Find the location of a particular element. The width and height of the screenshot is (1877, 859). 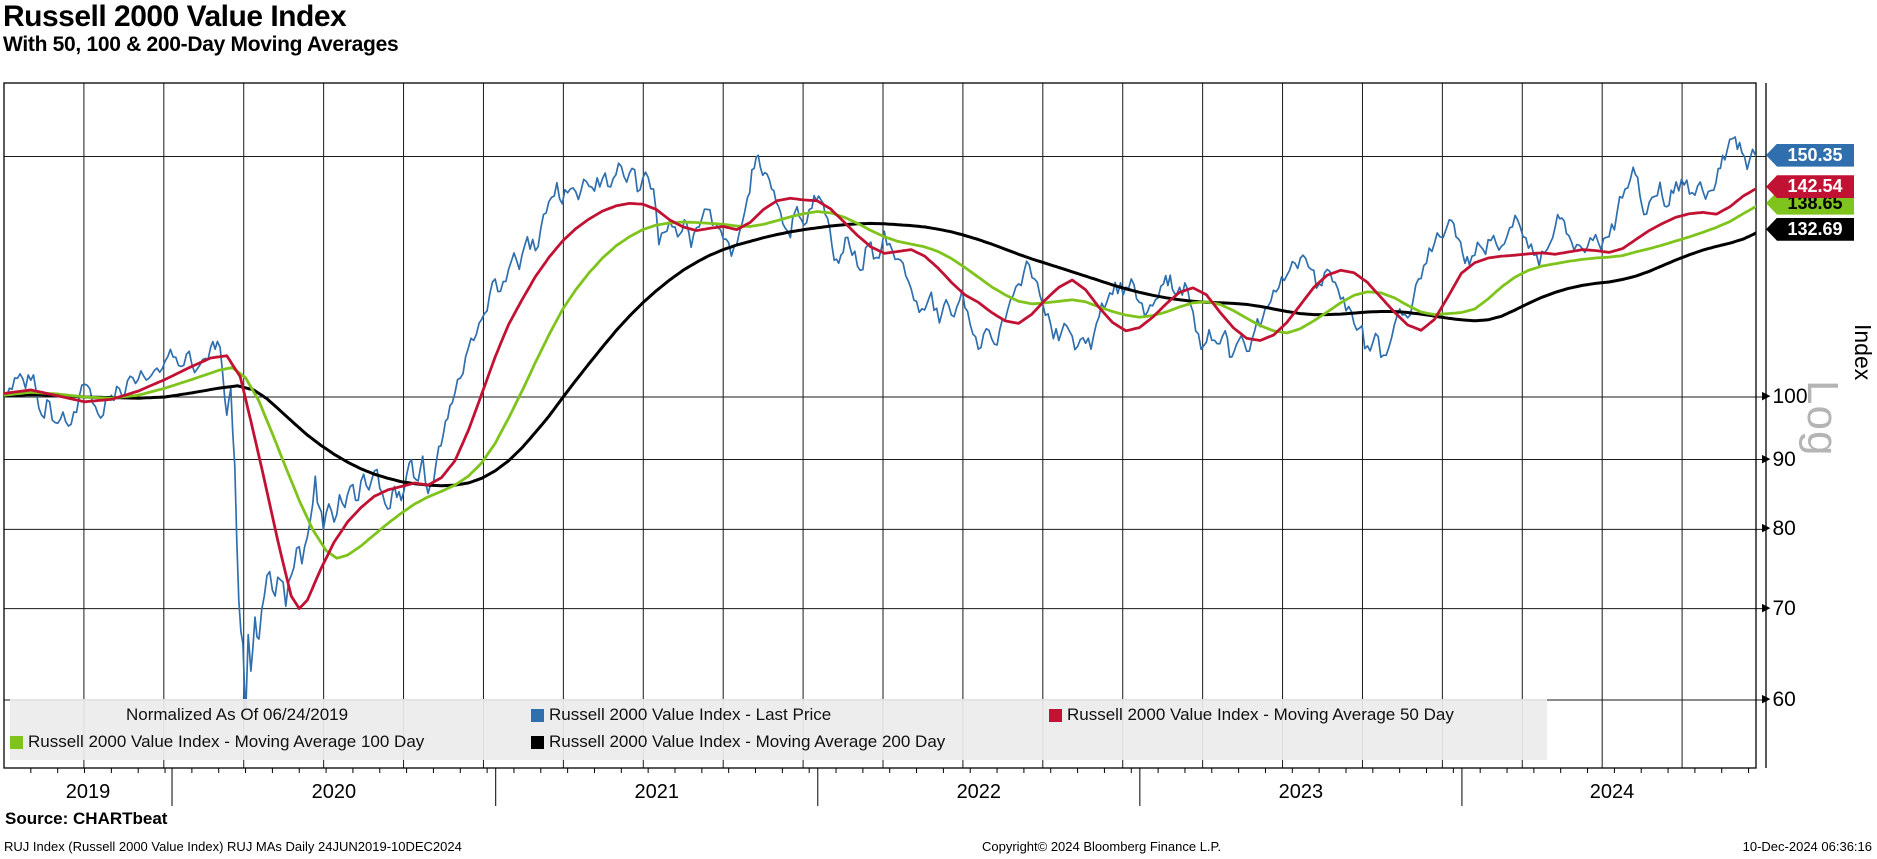

y-axis-tick: ▶ 80 is located at coordinates (1779, 529).